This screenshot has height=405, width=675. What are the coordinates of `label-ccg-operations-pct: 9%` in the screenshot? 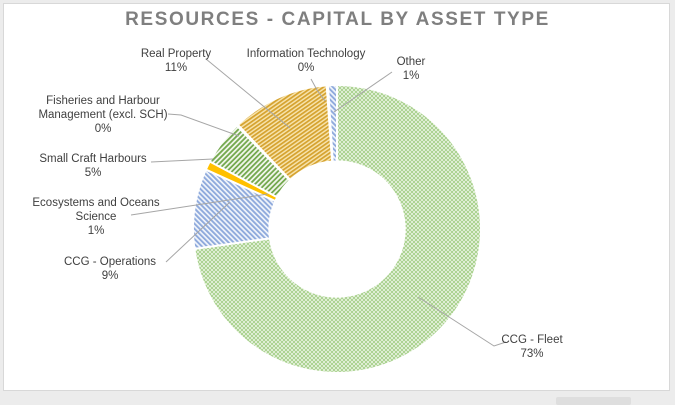 It's located at (110, 276).